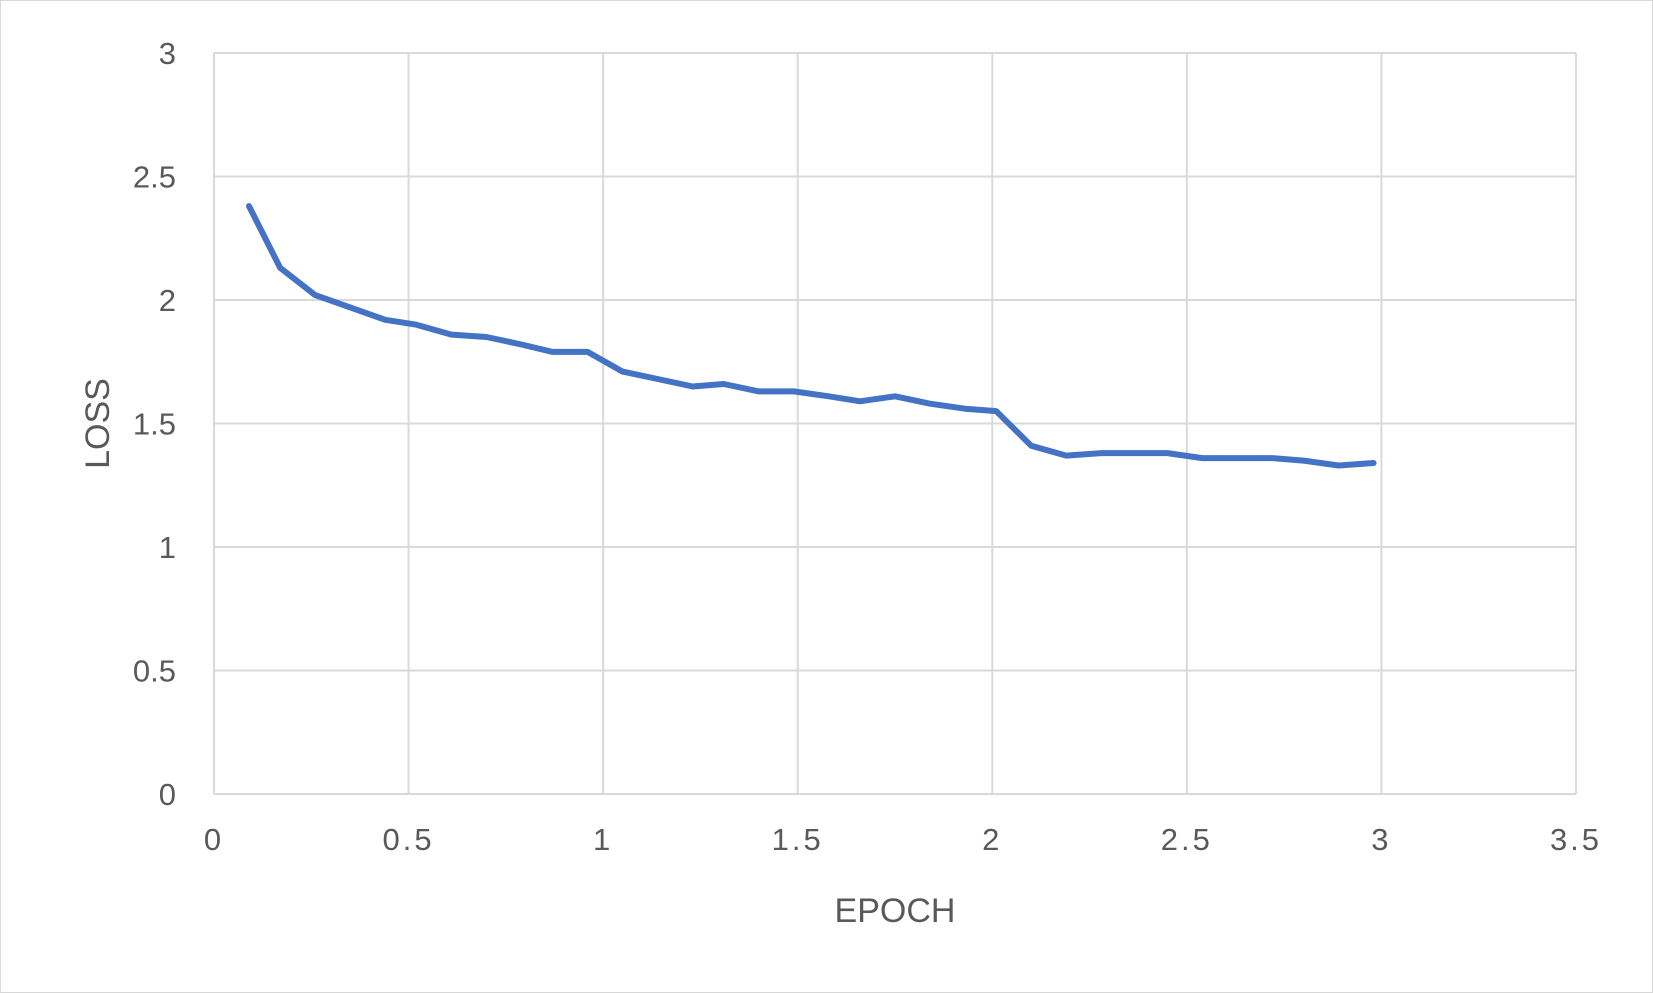  Describe the element at coordinates (167, 53) in the screenshot. I see `y-tick-label: 3` at that location.